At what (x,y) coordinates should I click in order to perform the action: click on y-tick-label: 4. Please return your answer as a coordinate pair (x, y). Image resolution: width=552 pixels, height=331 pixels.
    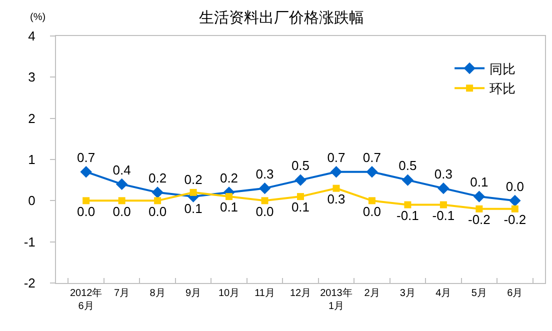
    Looking at the image, I should click on (32, 36).